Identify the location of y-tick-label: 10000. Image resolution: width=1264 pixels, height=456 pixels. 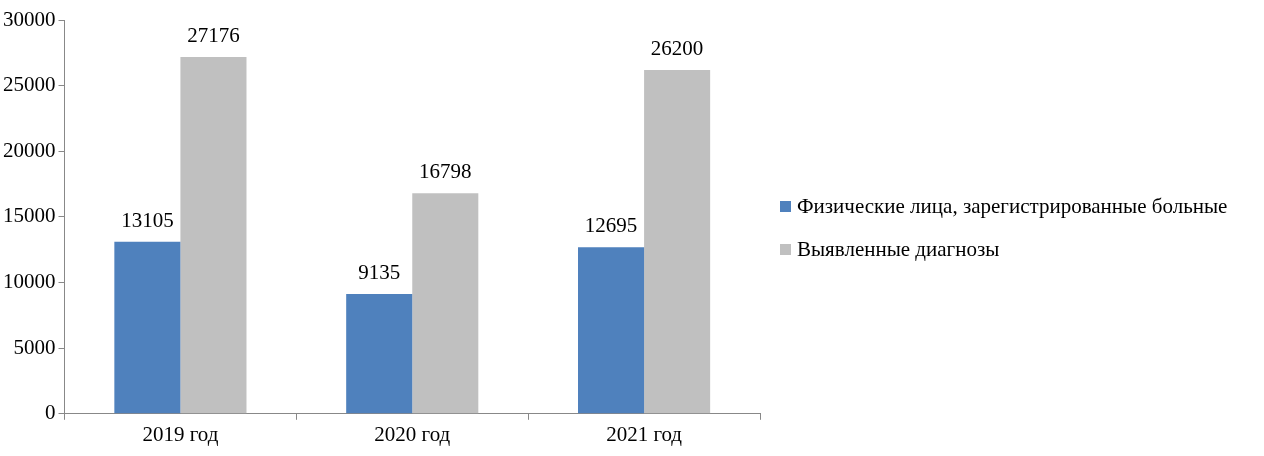
(29, 281).